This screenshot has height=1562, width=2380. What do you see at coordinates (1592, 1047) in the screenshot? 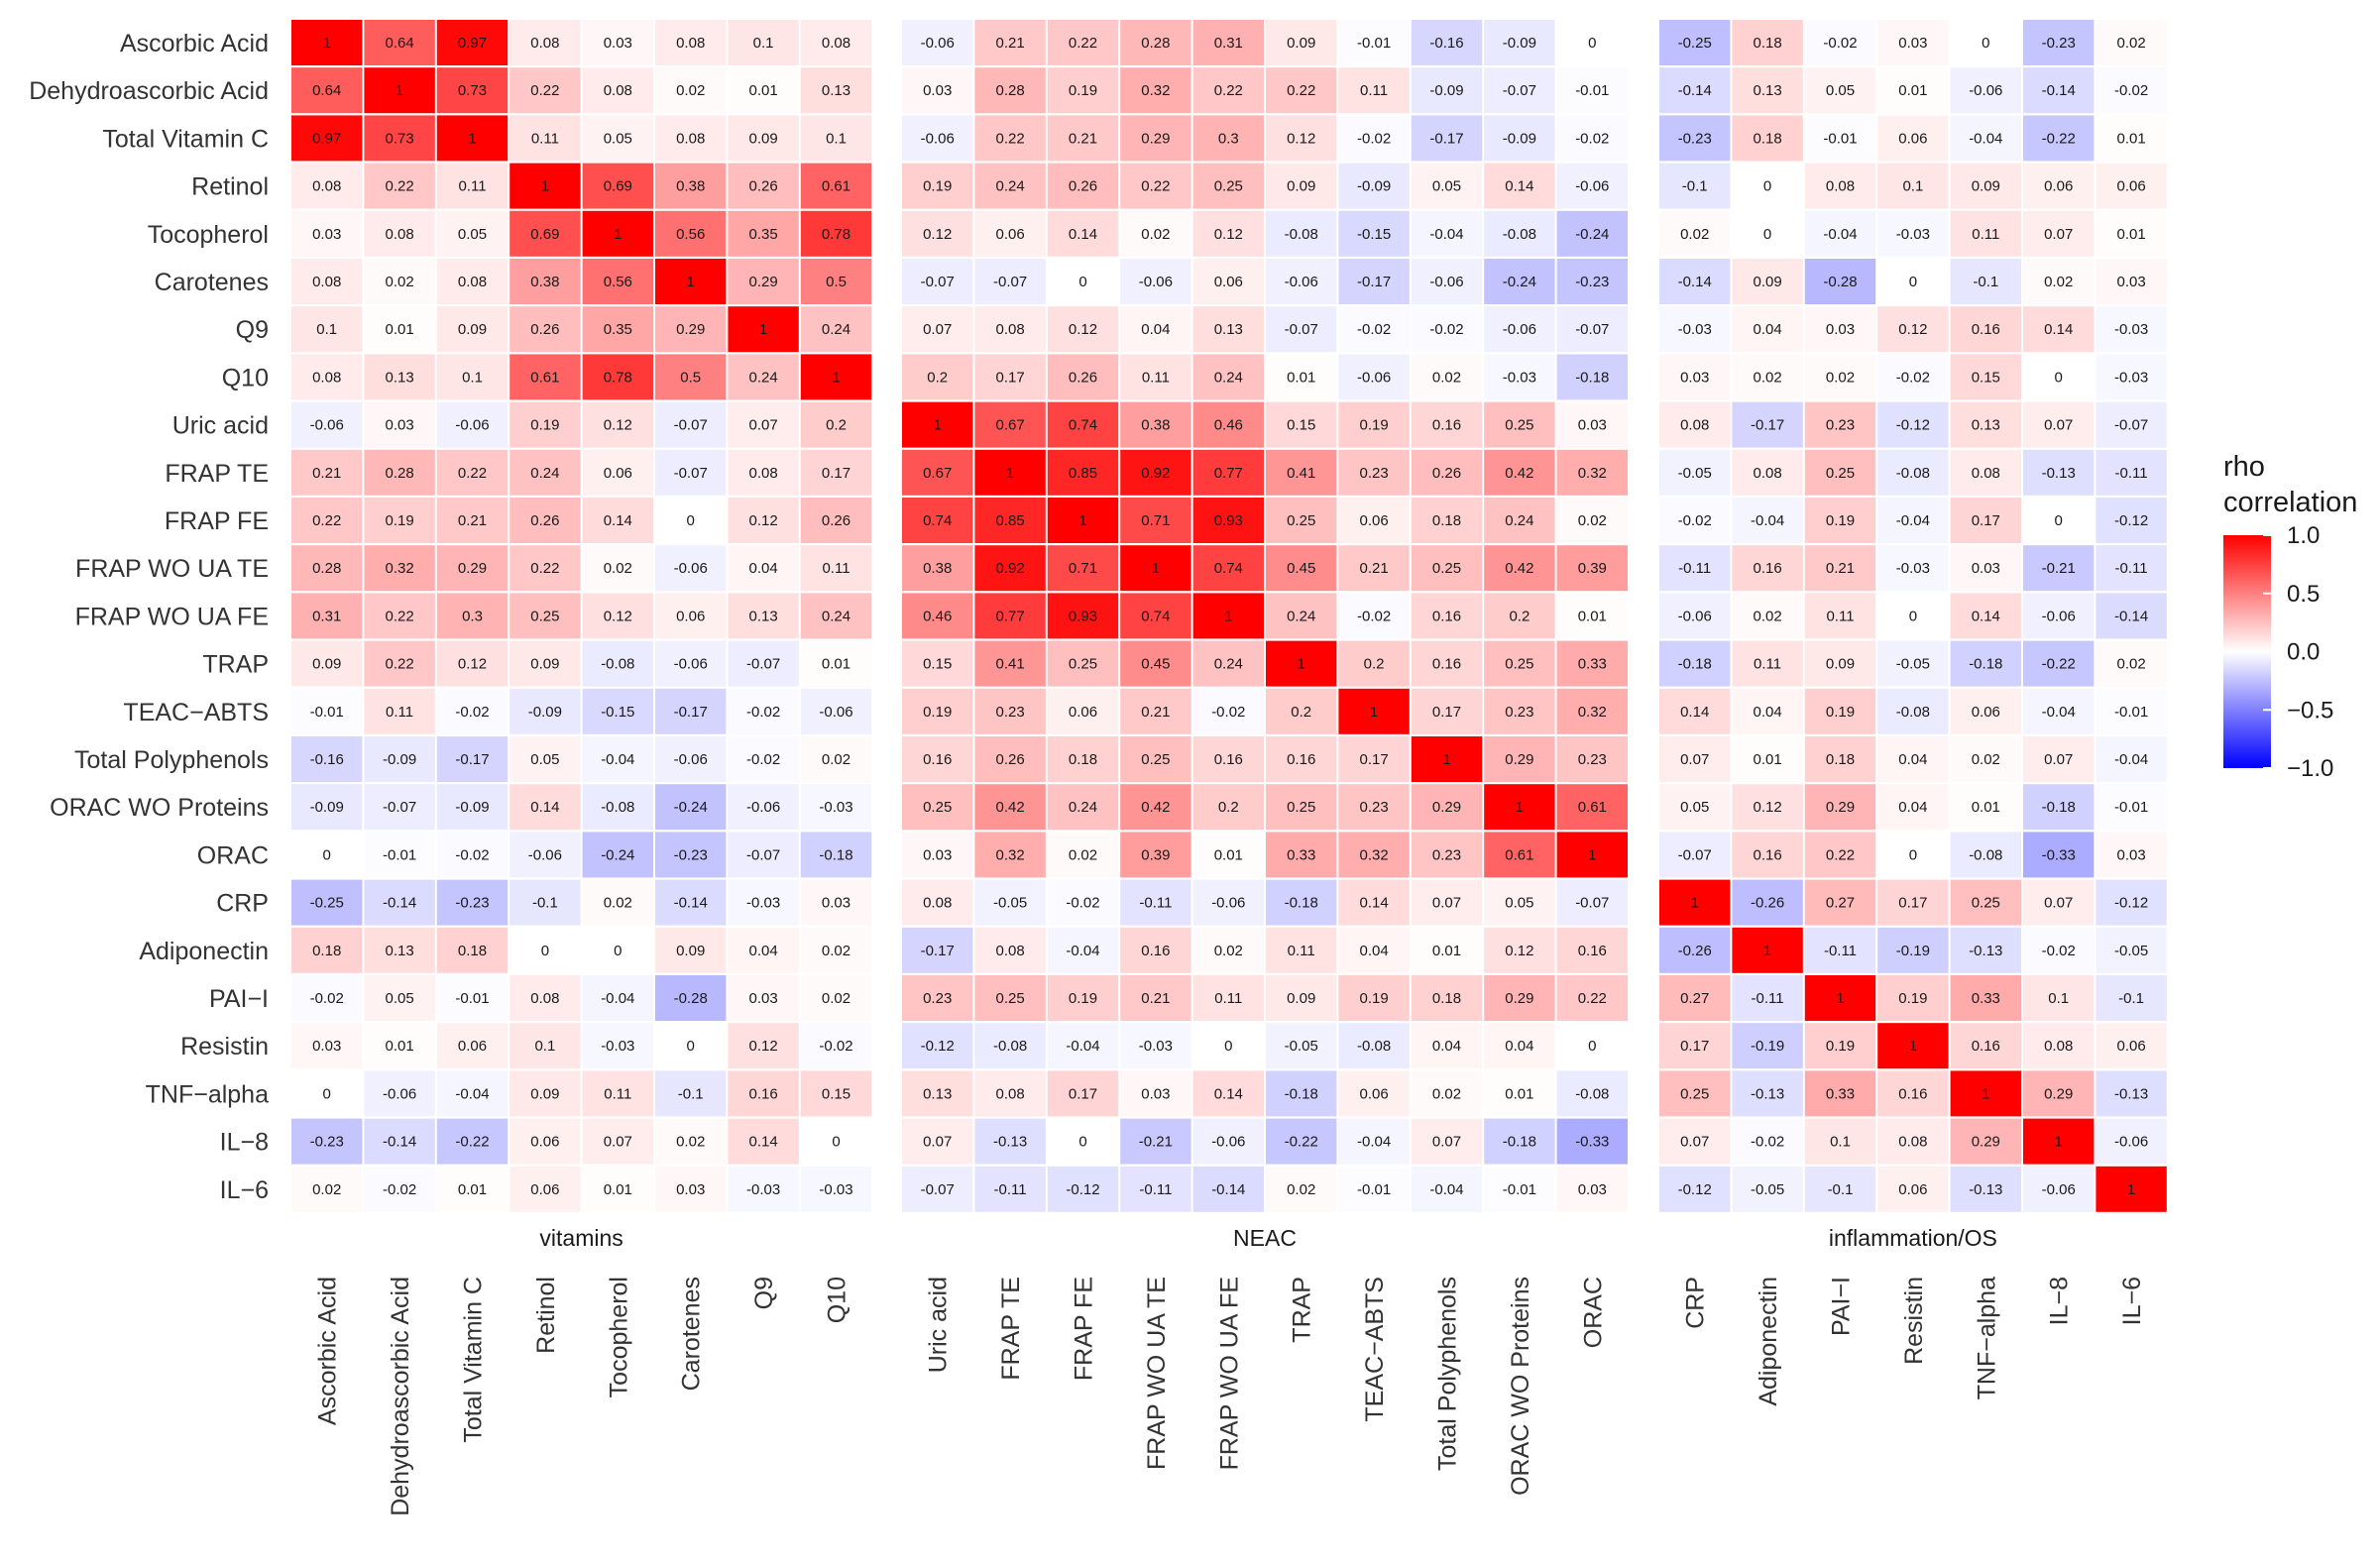
I see `cell-value-label: 0` at bounding box center [1592, 1047].